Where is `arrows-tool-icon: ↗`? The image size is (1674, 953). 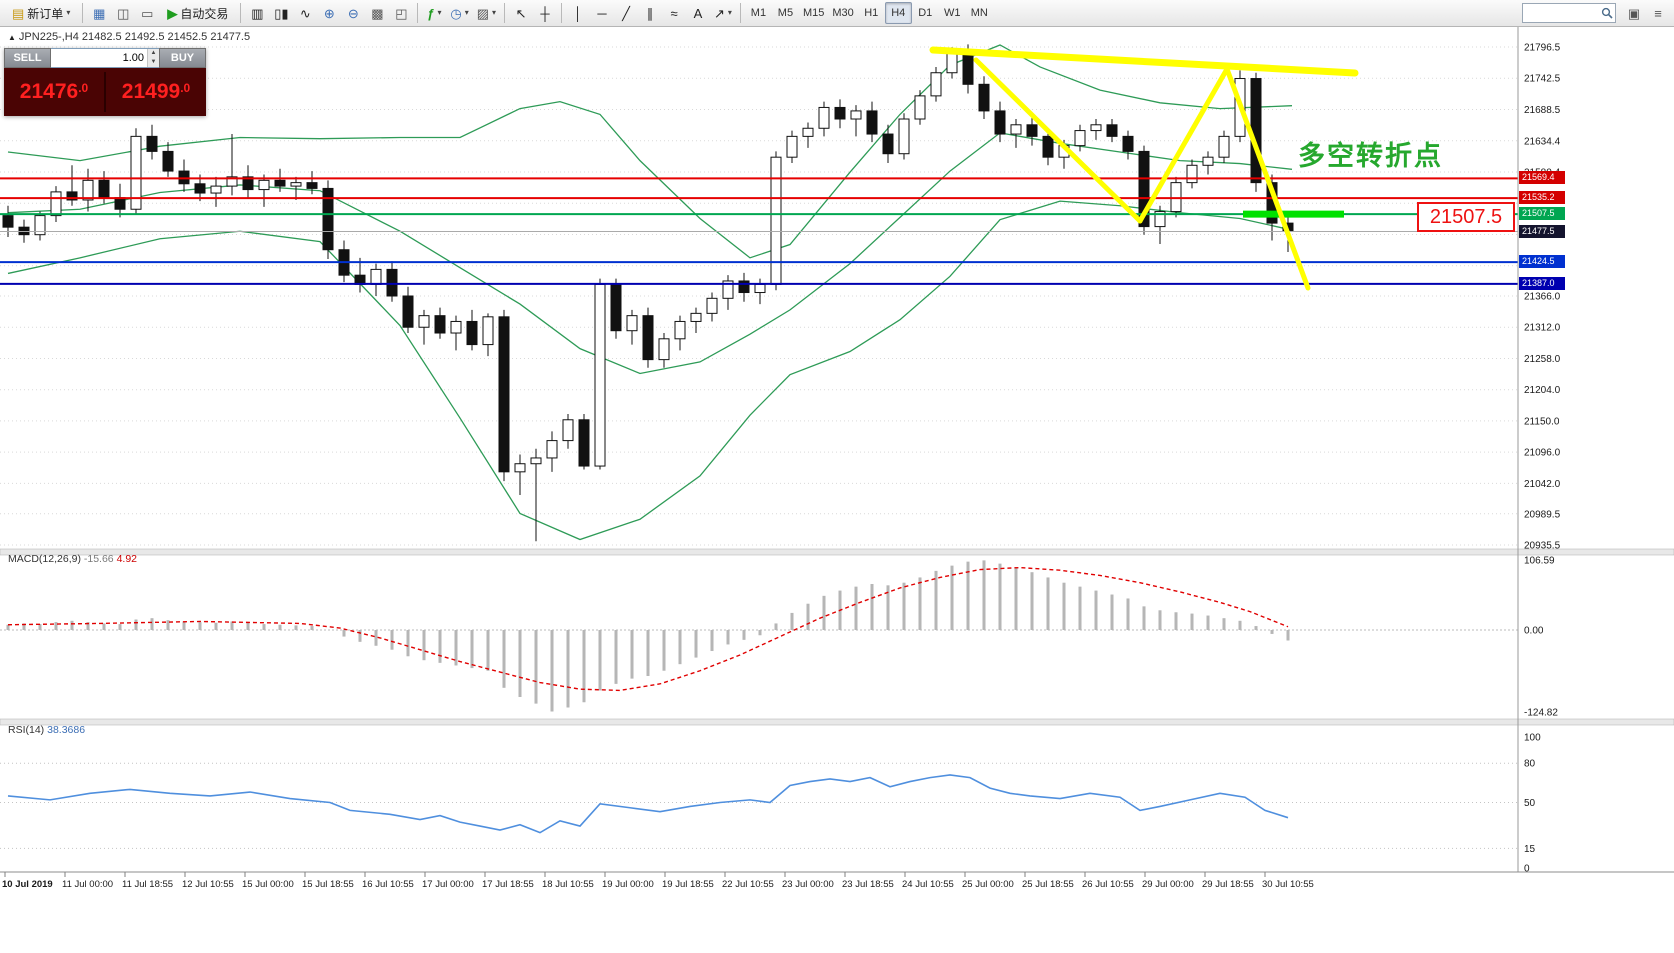
arrows-tool-icon: ↗ is located at coordinates (719, 13).